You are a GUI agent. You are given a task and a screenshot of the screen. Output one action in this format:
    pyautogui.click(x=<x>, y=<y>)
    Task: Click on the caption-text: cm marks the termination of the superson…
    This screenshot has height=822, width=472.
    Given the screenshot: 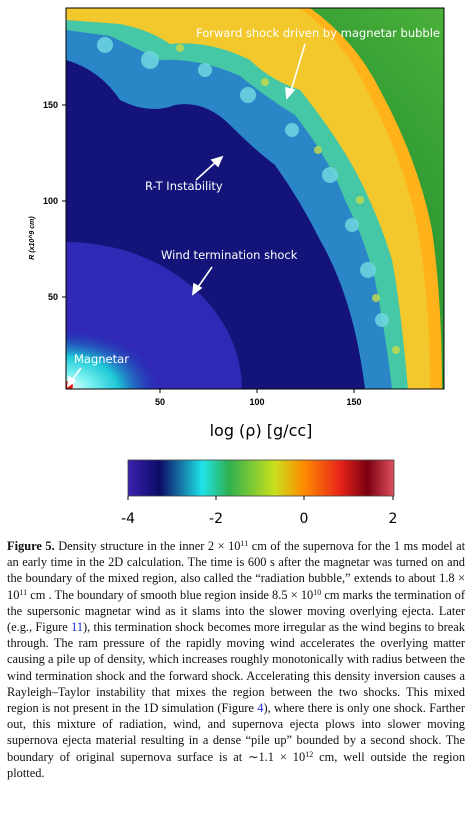 What is the action you would take?
    pyautogui.click(x=236, y=611)
    